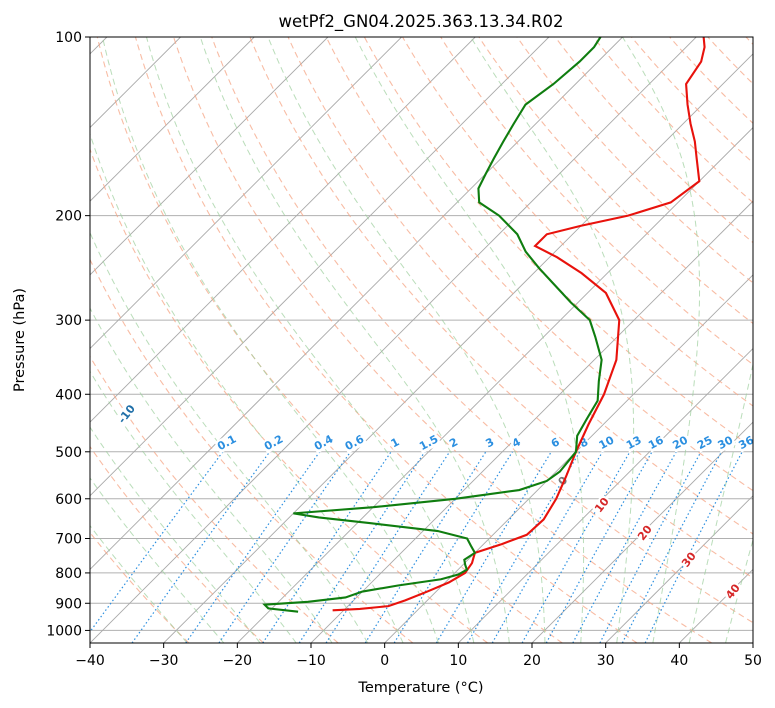 The image size is (775, 708). I want to click on y-tick-label: 800, so click(68, 574).